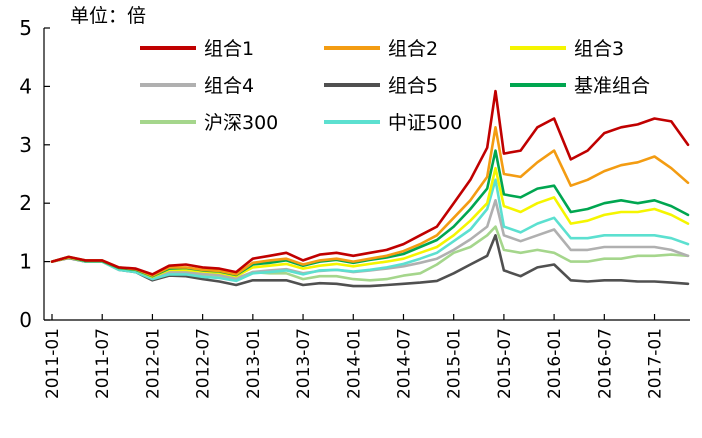  Describe the element at coordinates (612, 86) in the screenshot. I see `legend-label-5: 基准组合` at that location.